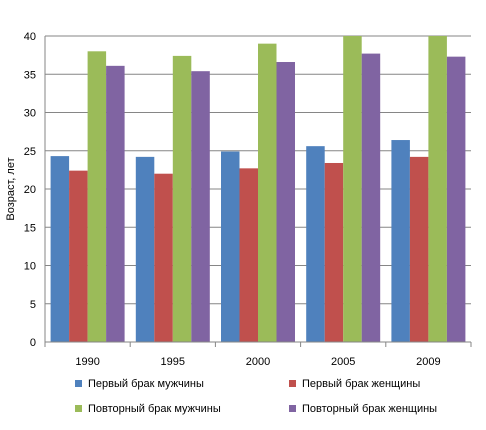 The height and width of the screenshot is (430, 486). I want to click on y-tick-label: 15, so click(30, 228).